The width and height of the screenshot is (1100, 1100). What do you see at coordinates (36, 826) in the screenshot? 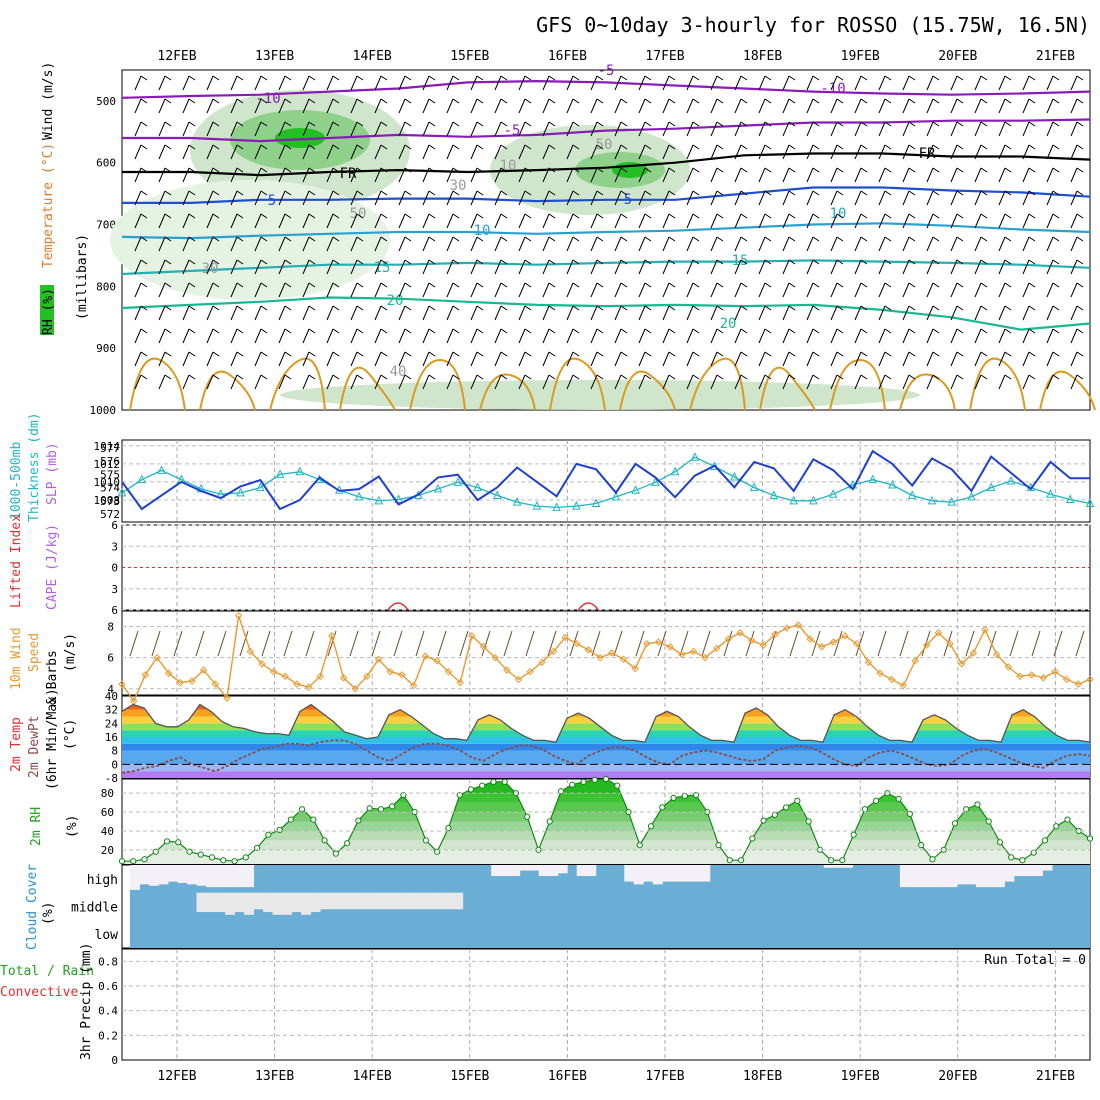
I see `ylabel-2m-rh: 2m RH` at bounding box center [36, 826].